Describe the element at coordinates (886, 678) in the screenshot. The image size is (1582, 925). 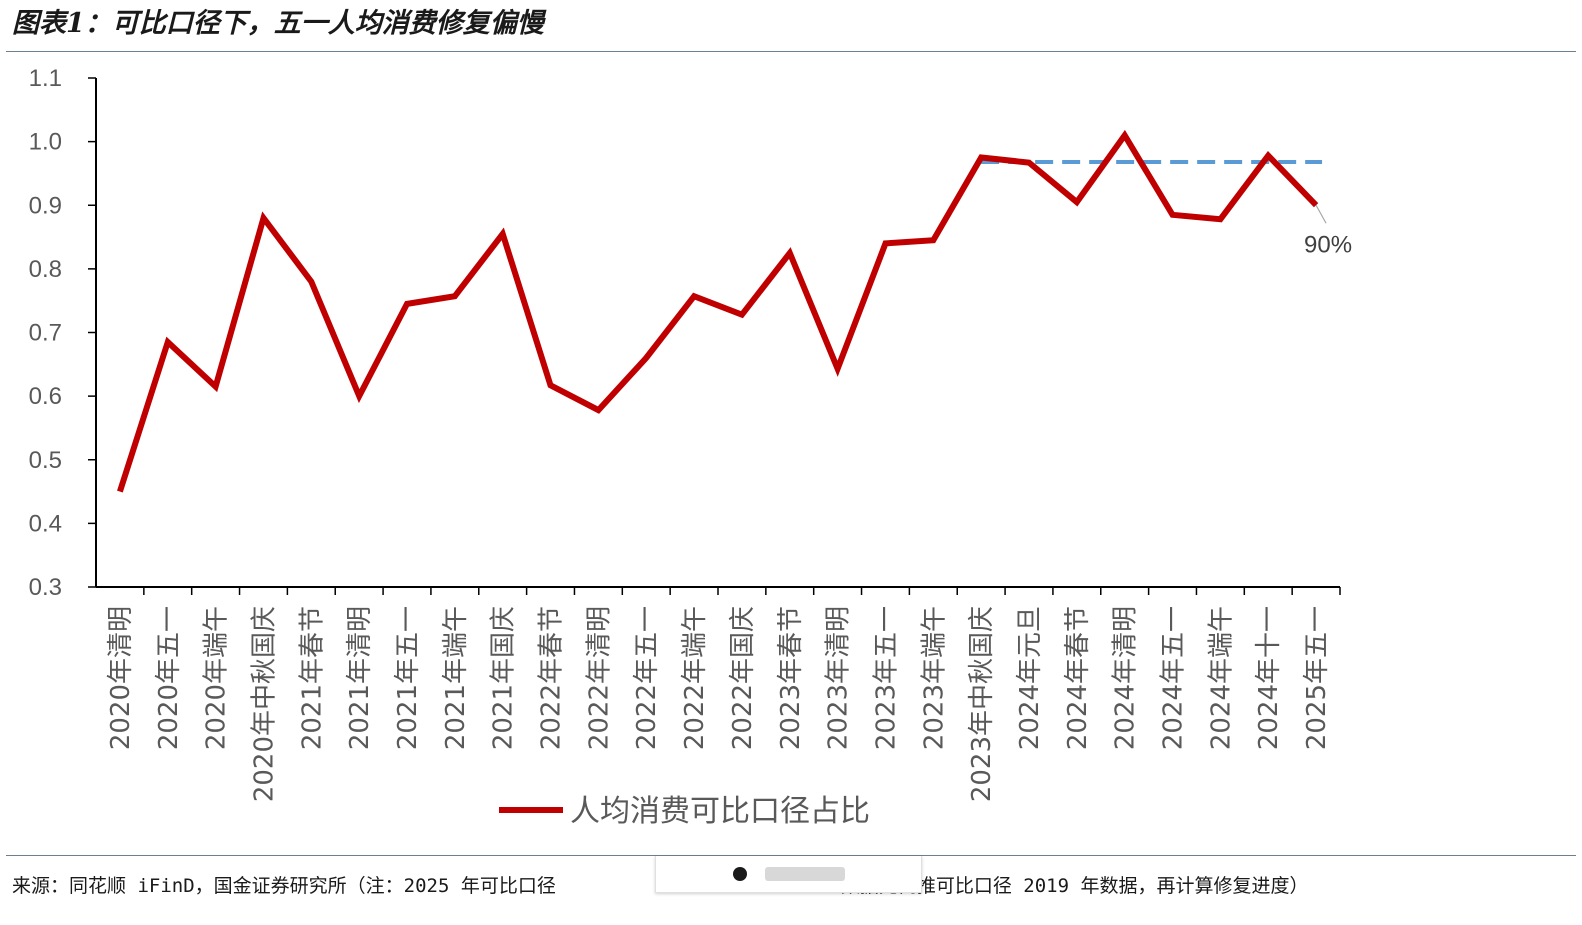
I see `x-tick-label: 2023年五一` at that location.